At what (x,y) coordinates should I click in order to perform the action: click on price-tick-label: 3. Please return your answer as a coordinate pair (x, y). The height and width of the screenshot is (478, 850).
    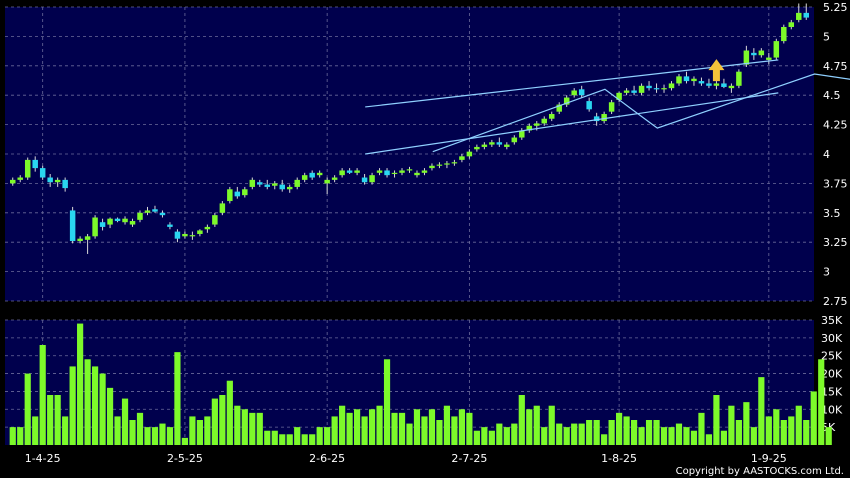
    Looking at the image, I should click on (826, 272).